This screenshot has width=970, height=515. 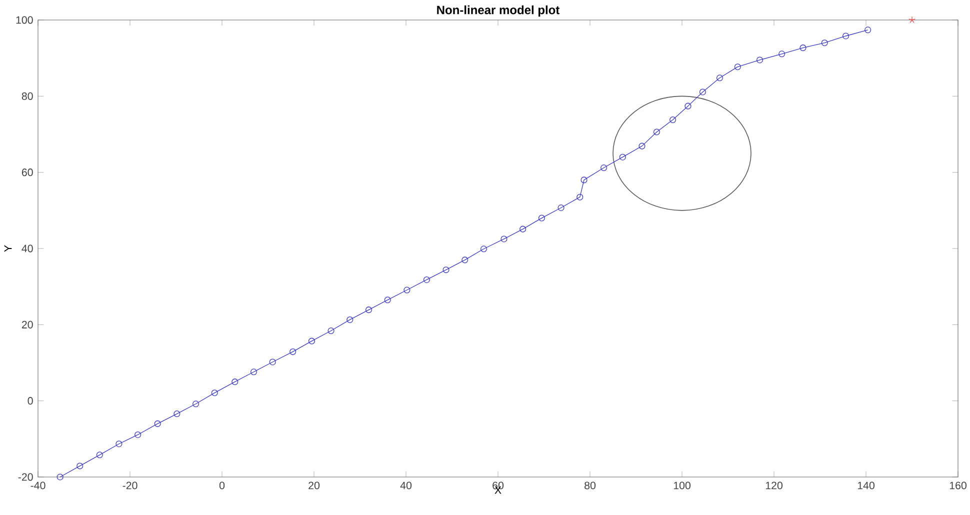 What do you see at coordinates (27, 248) in the screenshot?
I see `y-tick-label: 40` at bounding box center [27, 248].